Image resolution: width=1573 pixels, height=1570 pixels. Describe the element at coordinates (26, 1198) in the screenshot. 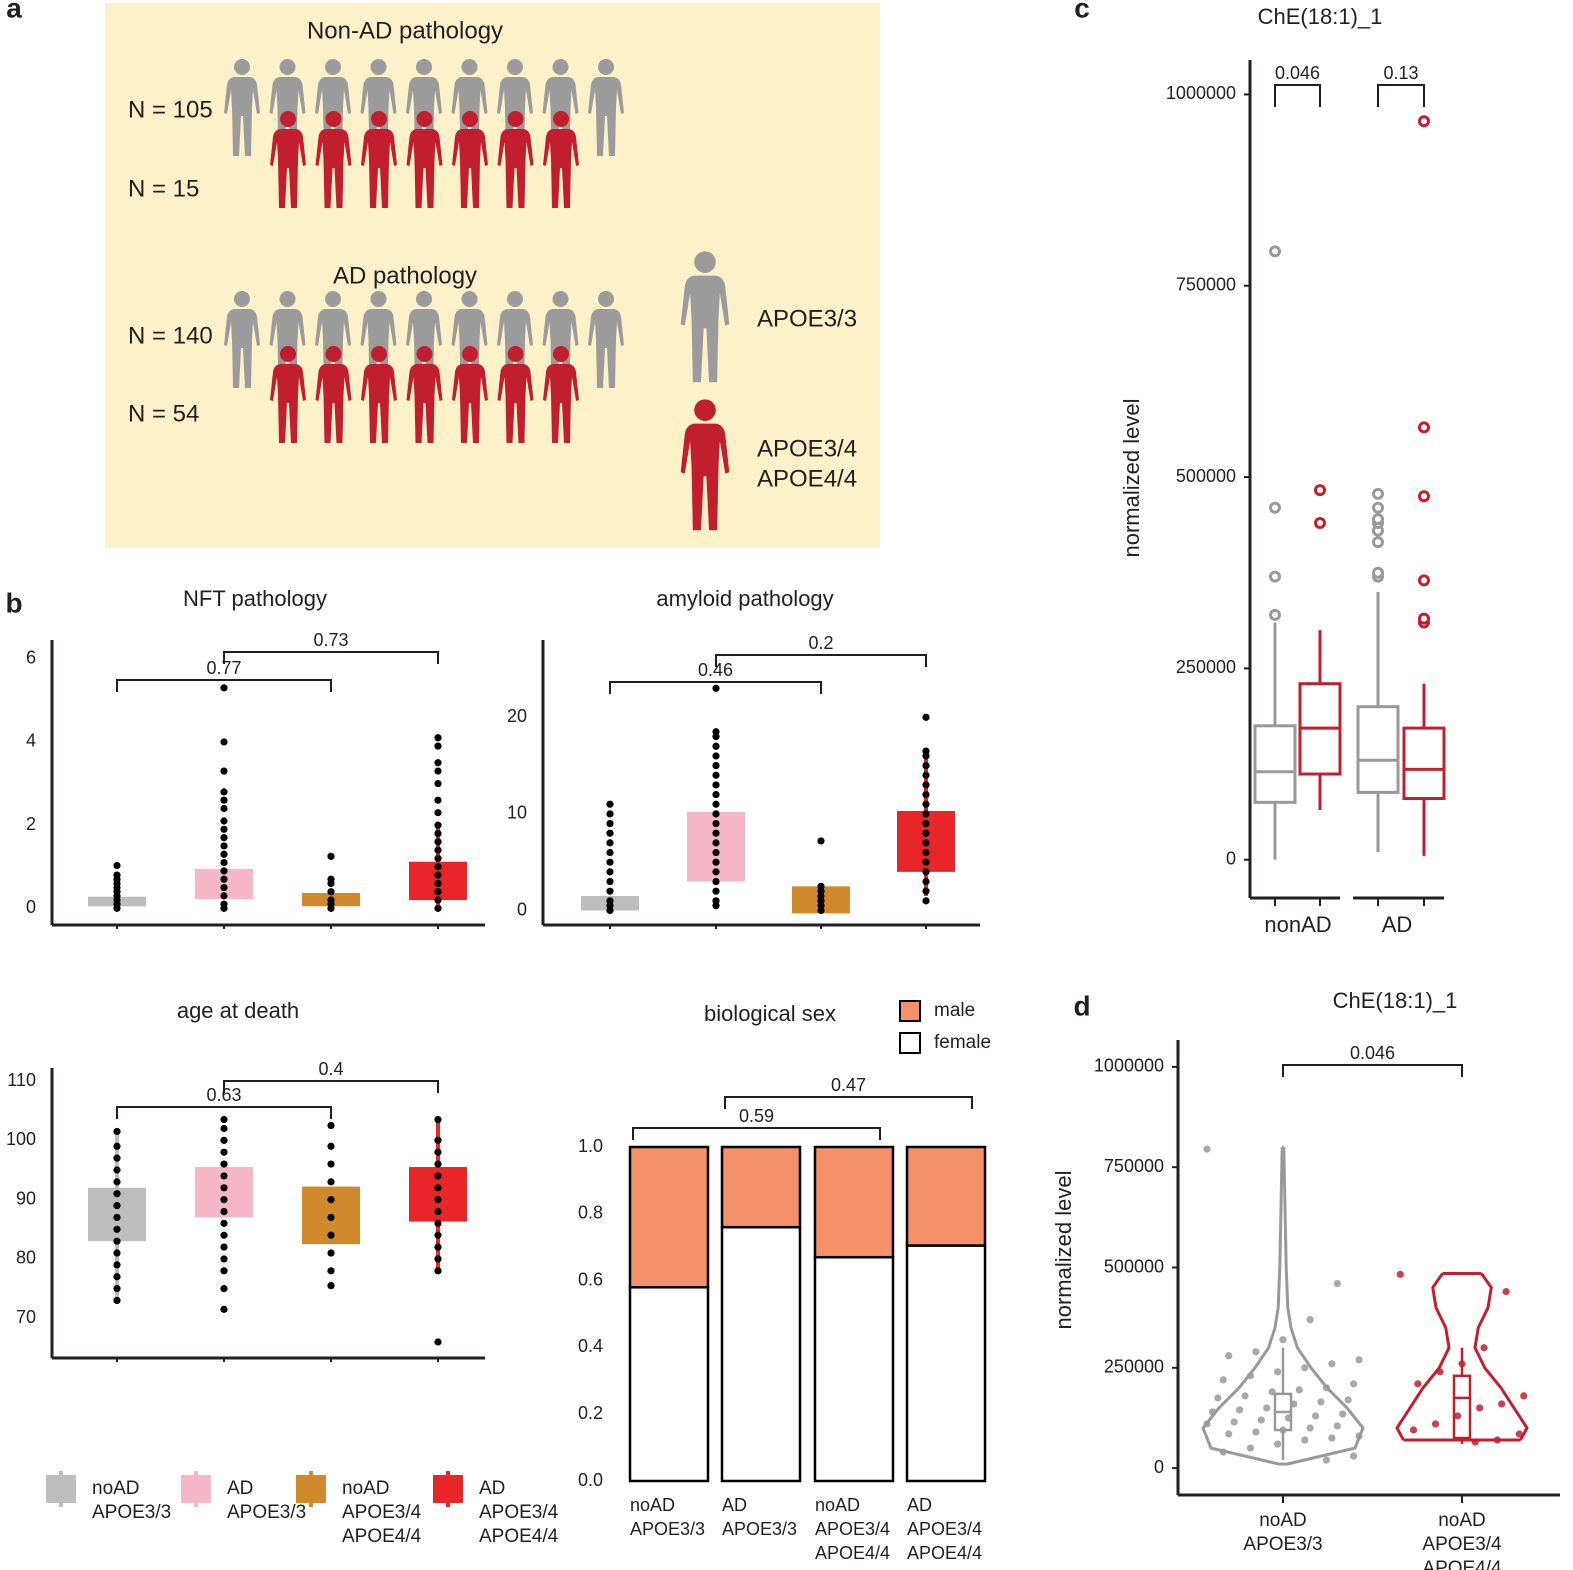

I see `y-tick-label: 90` at that location.